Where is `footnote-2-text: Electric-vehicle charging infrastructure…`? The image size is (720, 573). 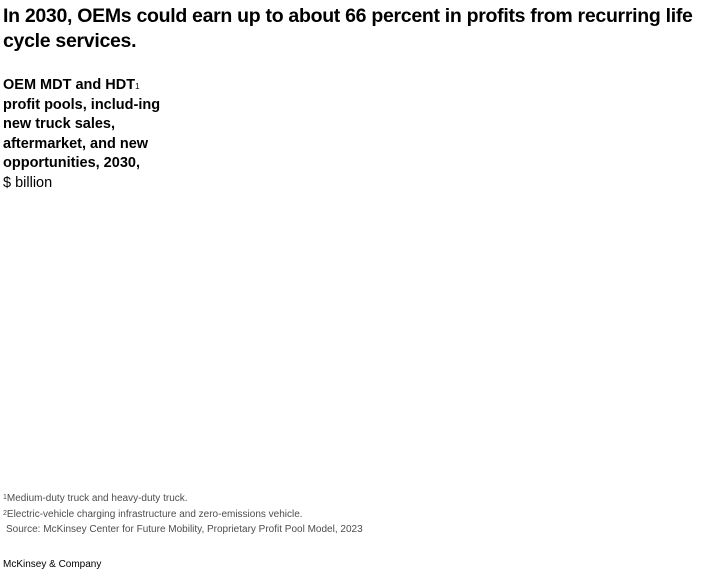
footnote-2-text: Electric-vehicle charging infrastructure… is located at coordinates (154, 514).